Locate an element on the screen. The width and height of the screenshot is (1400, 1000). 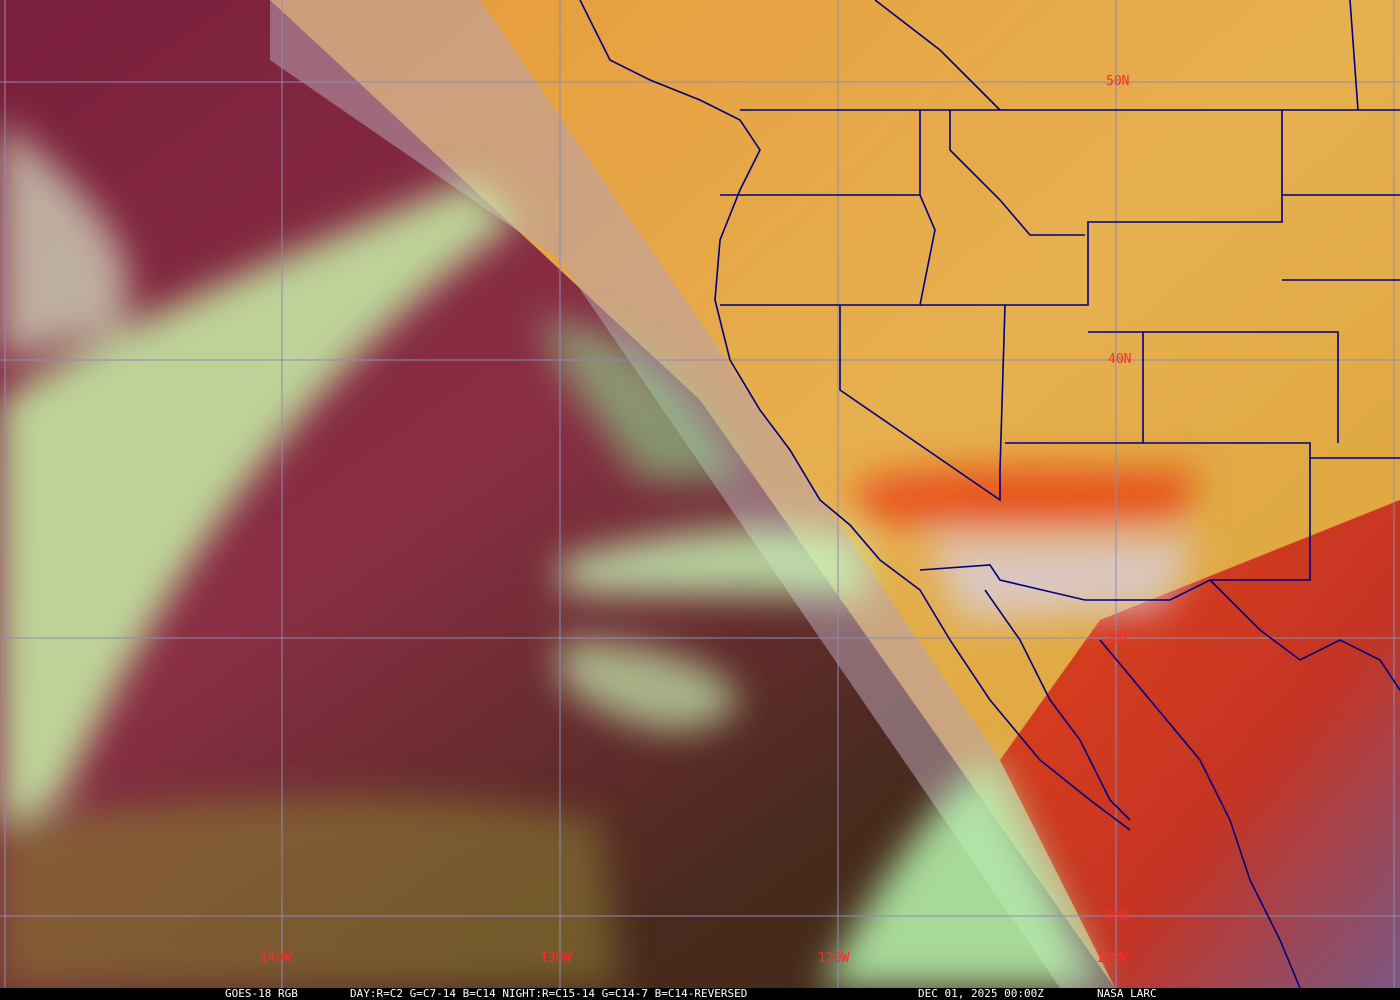
lat-label-30n: 30N is located at coordinates (1115, 637).